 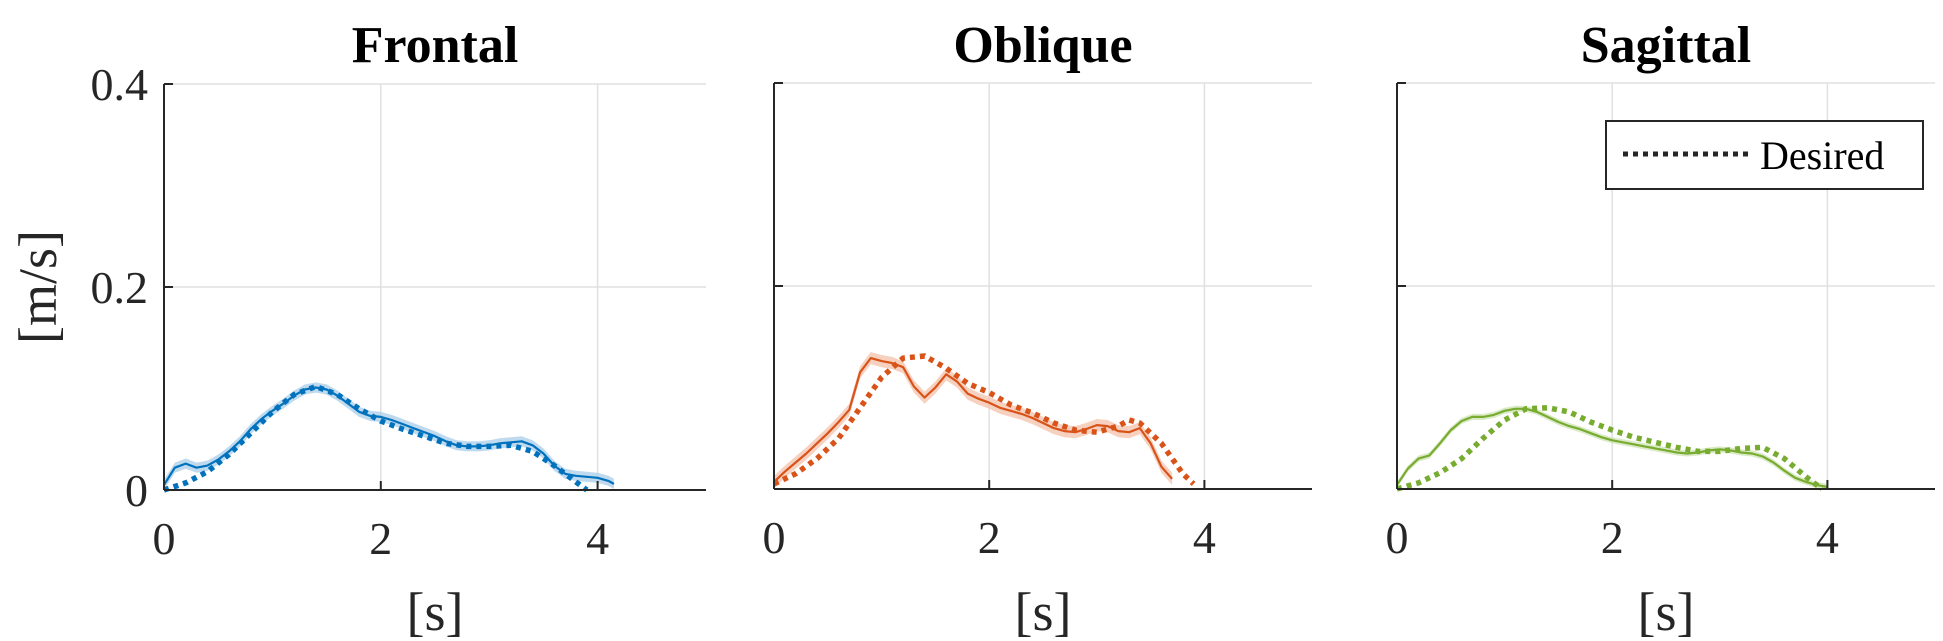 What do you see at coordinates (1666, 45) in the screenshot?
I see `subplot-title: Sagittal` at bounding box center [1666, 45].